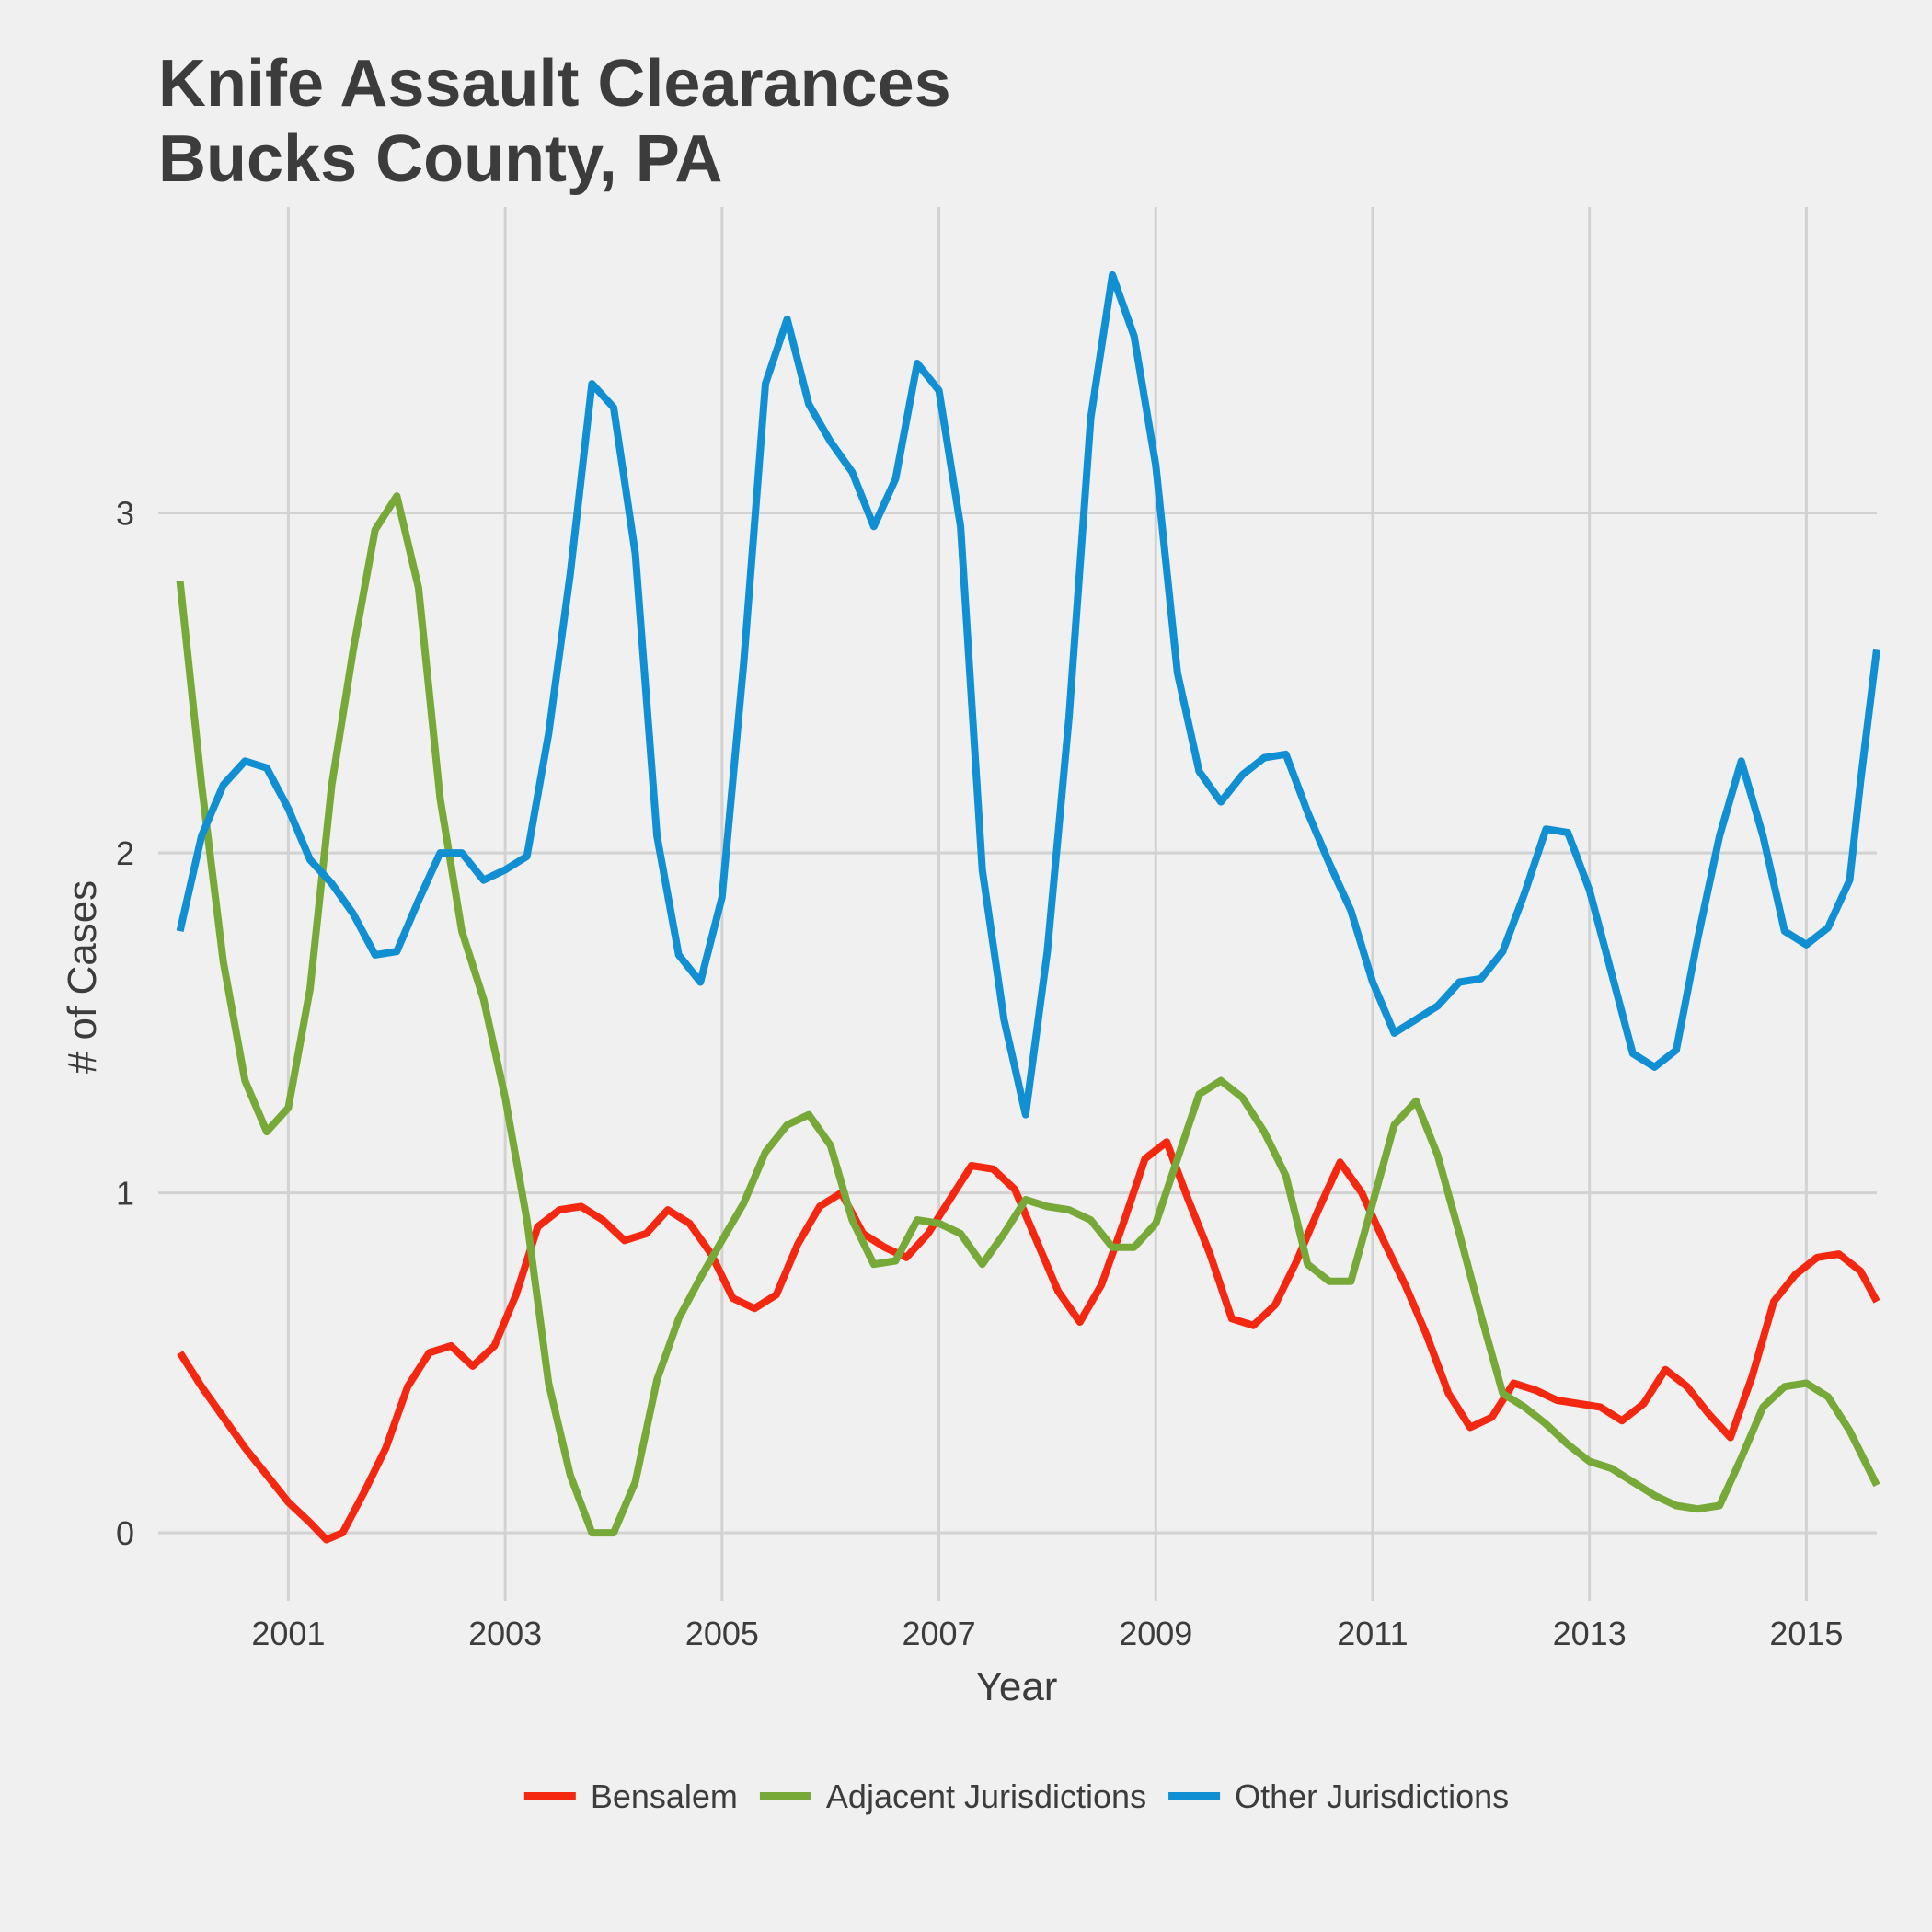 The height and width of the screenshot is (1932, 1932). What do you see at coordinates (288, 1633) in the screenshot?
I see `x-tick-label: 2001` at bounding box center [288, 1633].